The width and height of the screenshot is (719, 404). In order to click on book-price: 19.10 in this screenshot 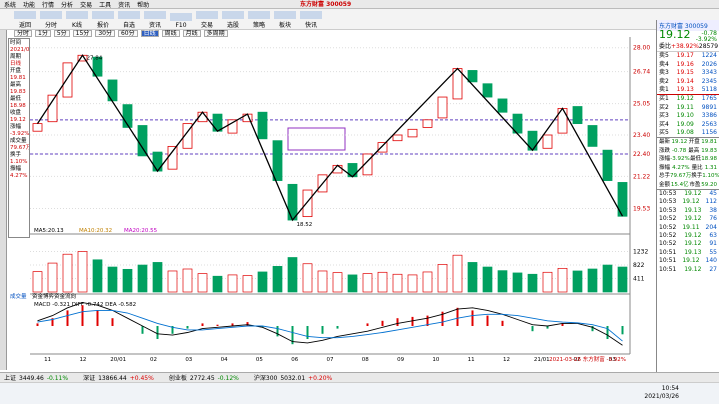, I will do `click(685, 116)`.